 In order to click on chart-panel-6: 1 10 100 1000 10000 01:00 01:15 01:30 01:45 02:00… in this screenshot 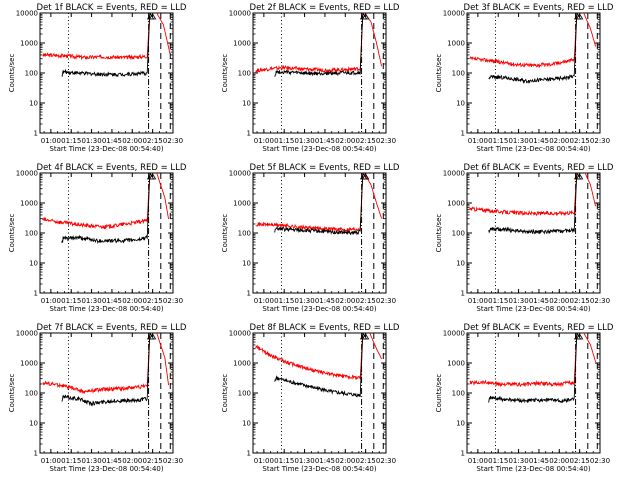, I will do `click(524, 238)`.